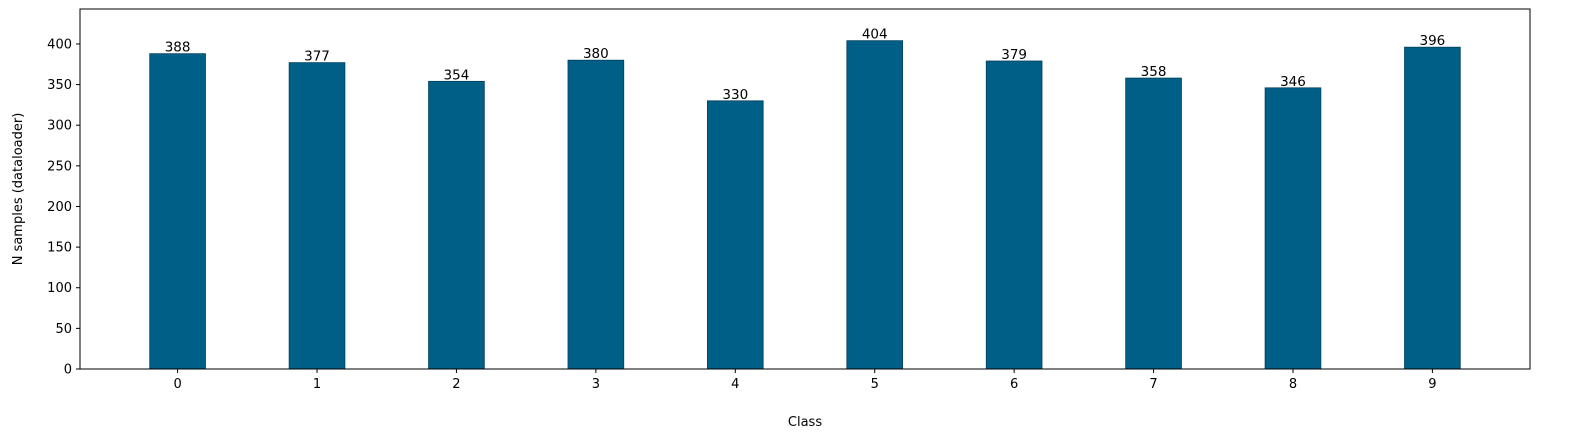 This screenshot has width=1591, height=443. I want to click on bar-value-label-7: 358, so click(1154, 72).